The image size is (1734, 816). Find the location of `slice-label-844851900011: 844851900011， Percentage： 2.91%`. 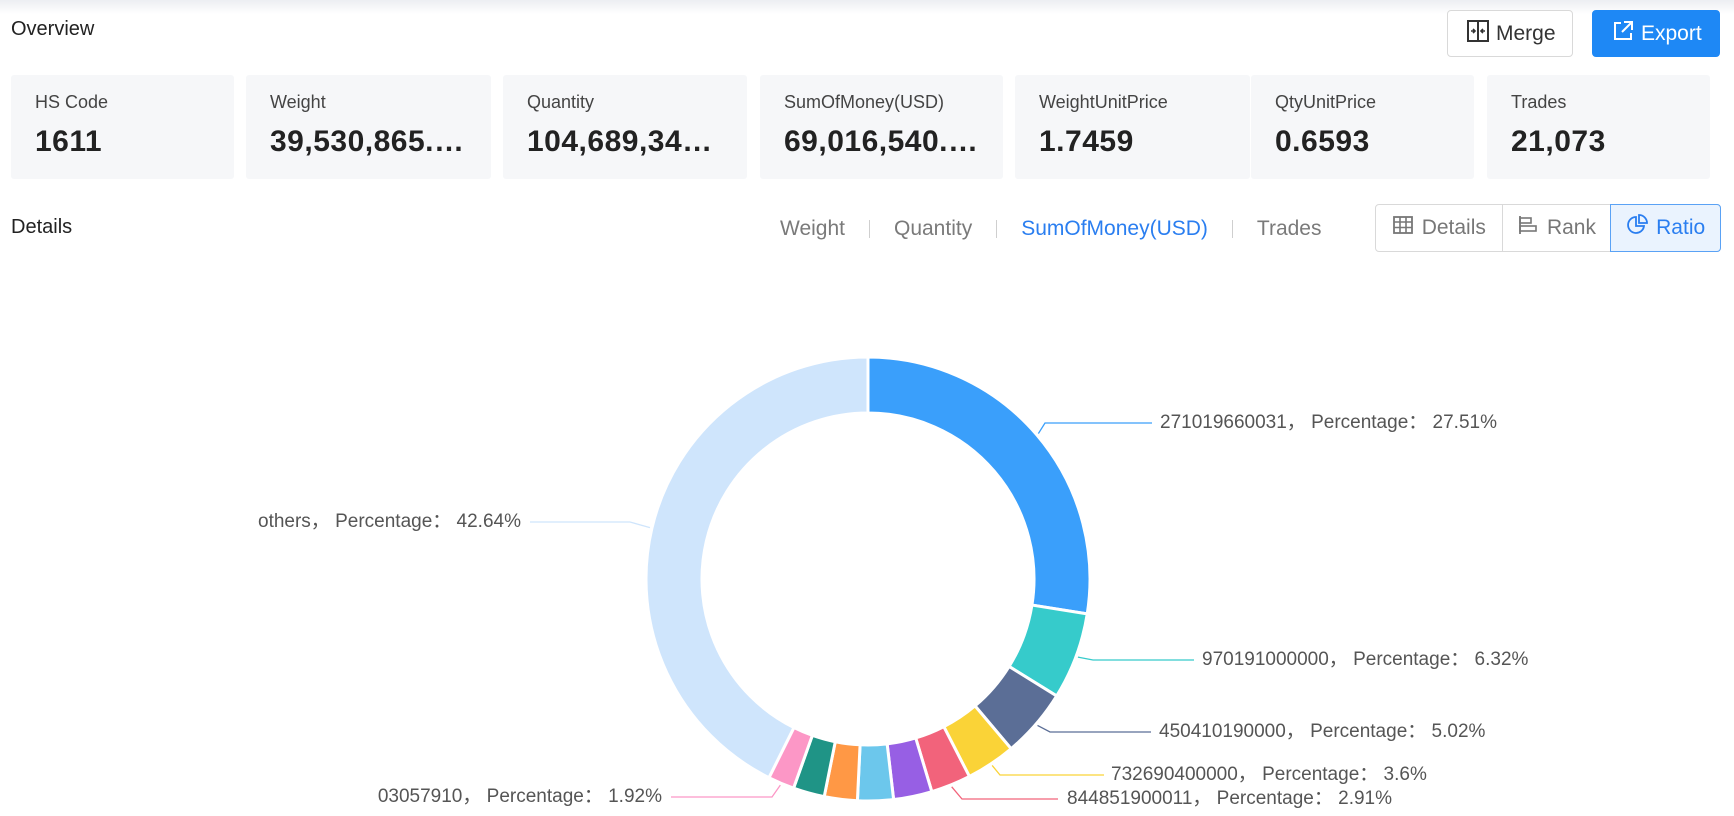

slice-label-844851900011: 844851900011， Percentage： 2.91% is located at coordinates (1229, 798).